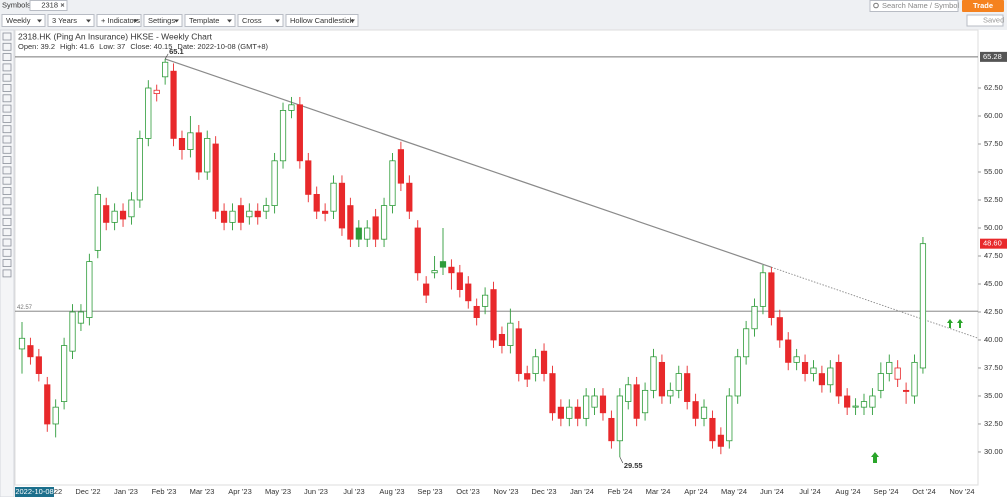  What do you see at coordinates (391, 491) in the screenshot?
I see `x-tick-label: Aug '23` at bounding box center [391, 491].